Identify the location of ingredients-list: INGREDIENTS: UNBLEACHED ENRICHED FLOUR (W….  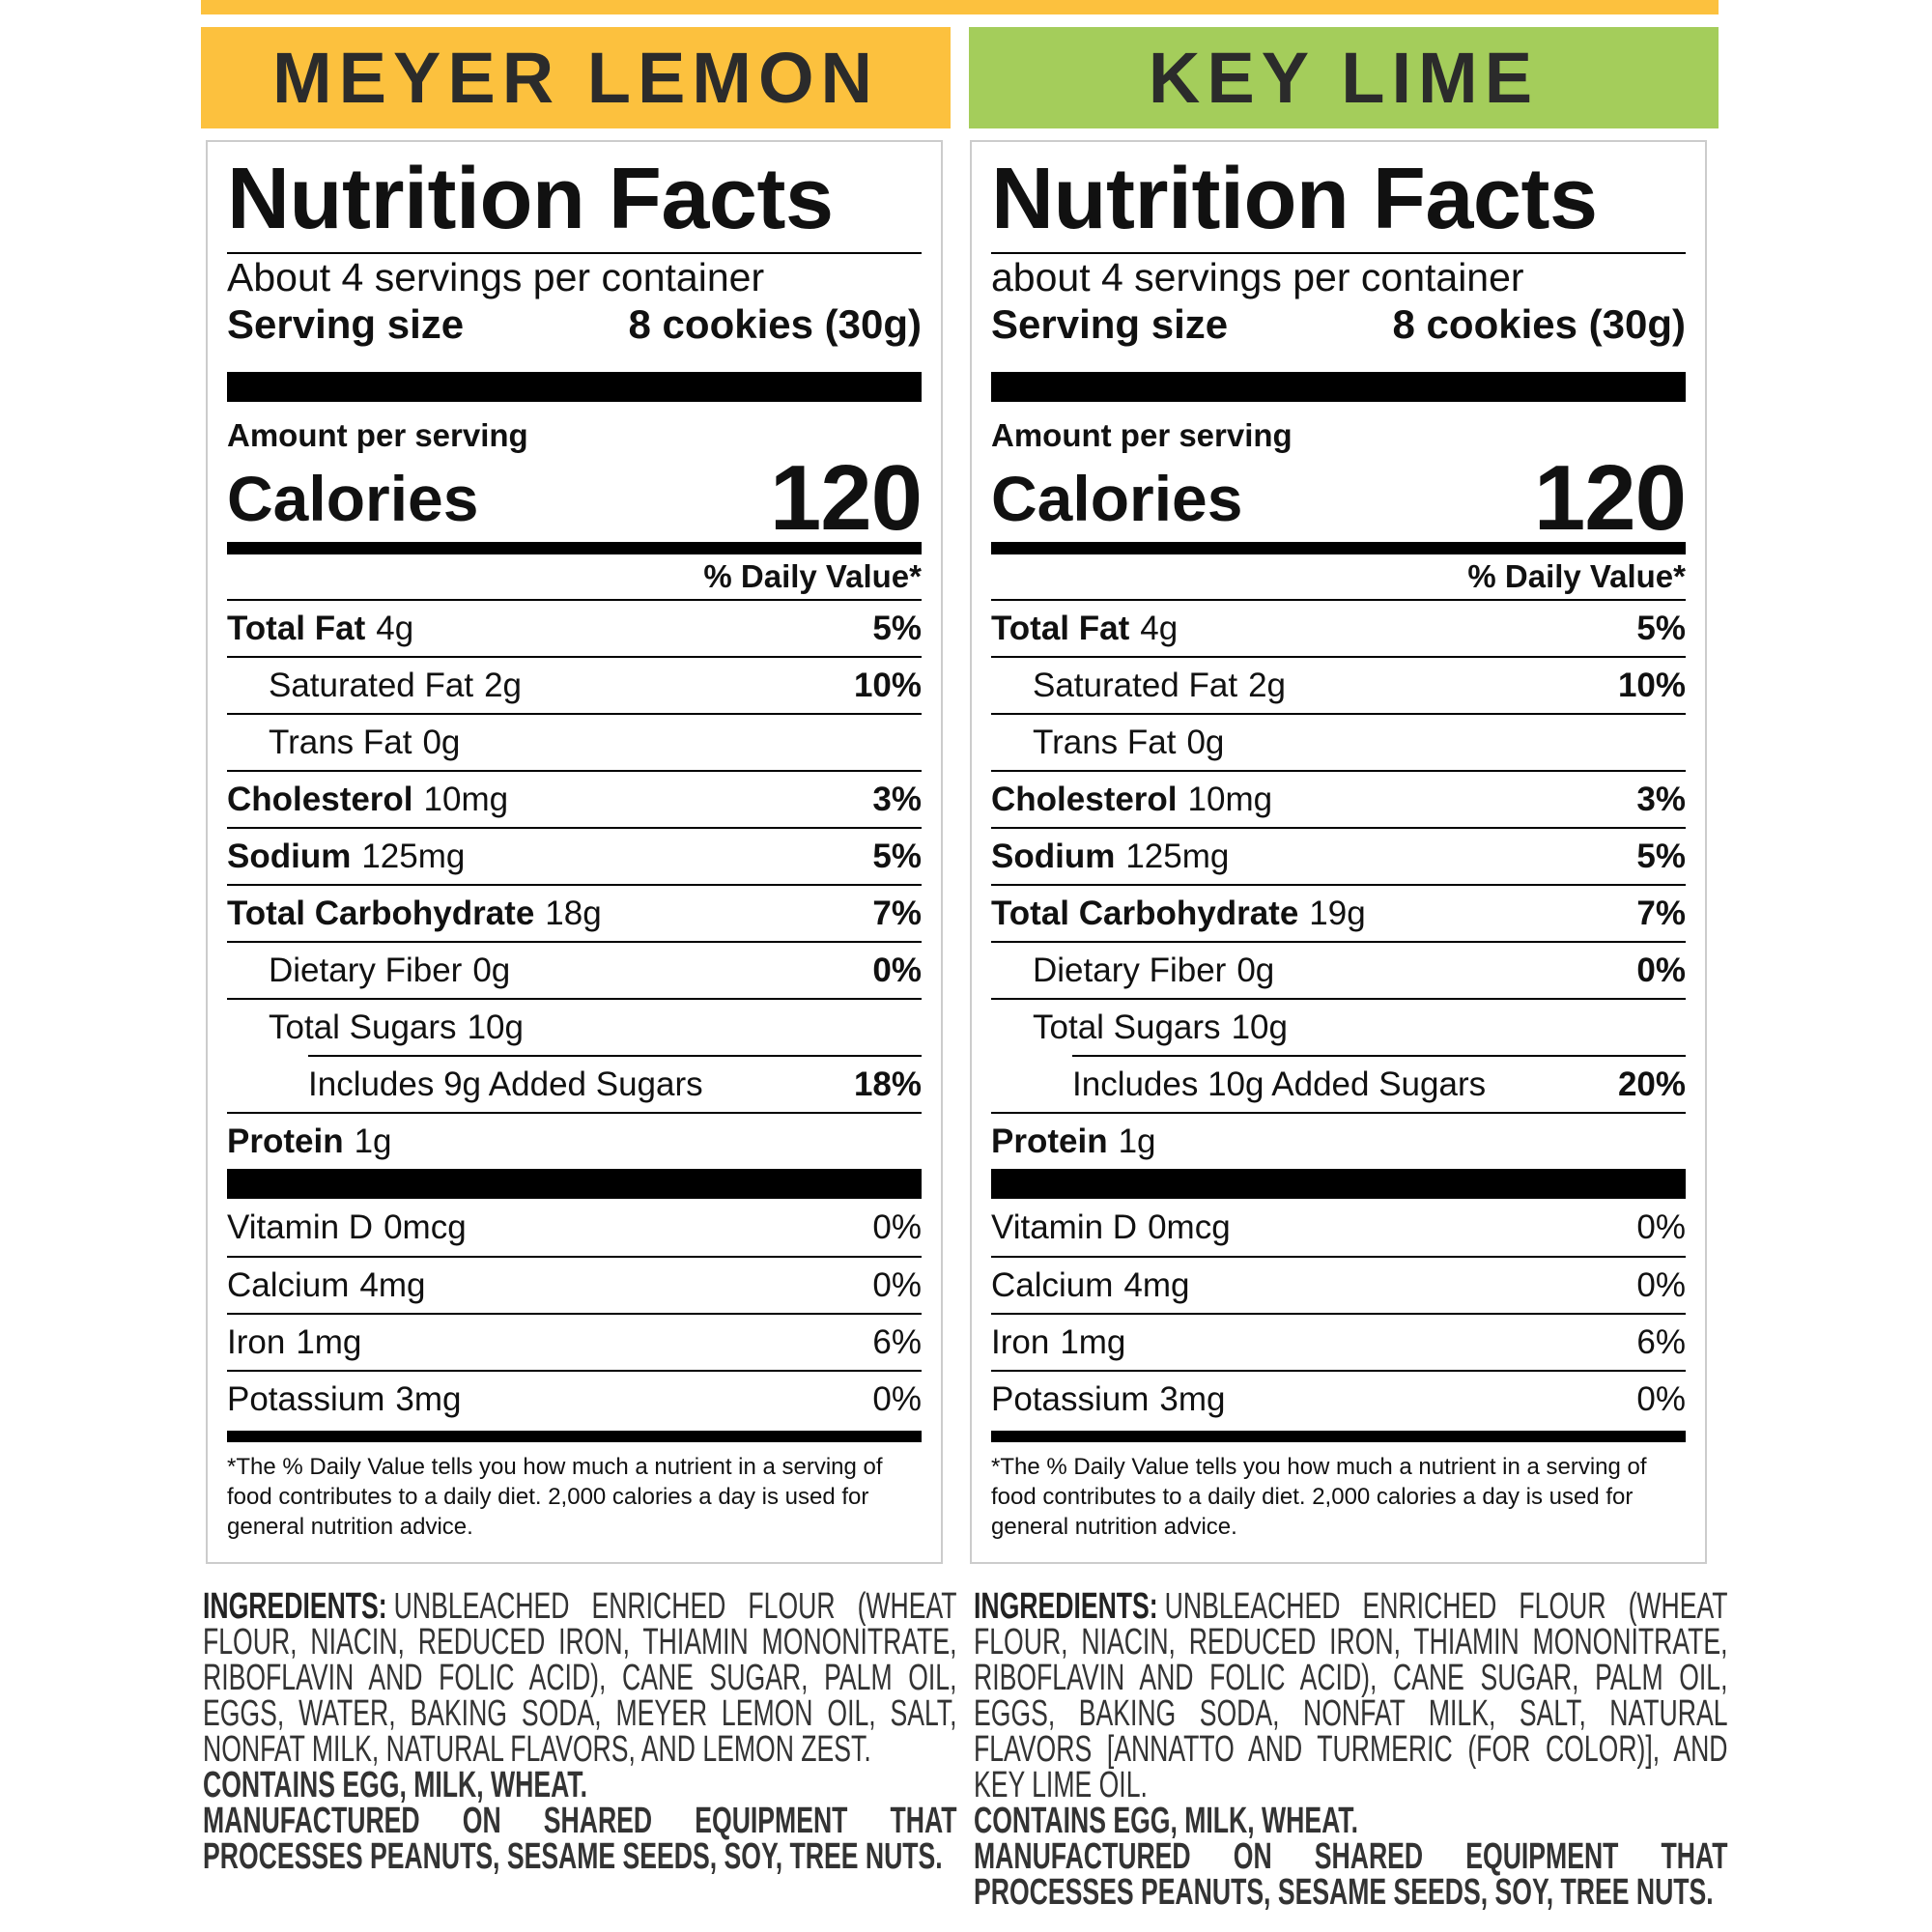
(580, 1678).